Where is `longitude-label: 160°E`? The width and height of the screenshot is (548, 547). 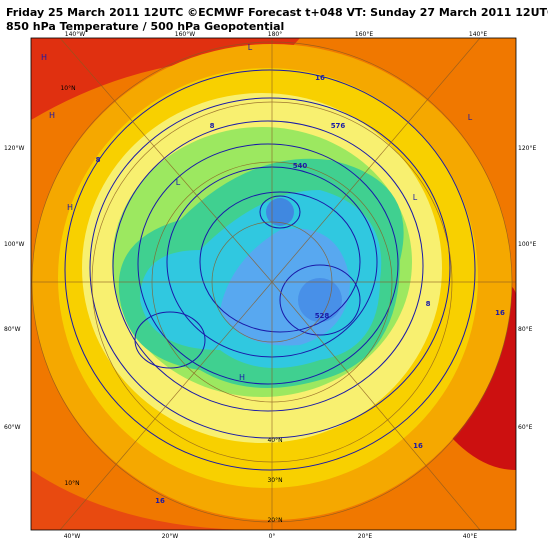
longitude-label: 160°E is located at coordinates (364, 34).